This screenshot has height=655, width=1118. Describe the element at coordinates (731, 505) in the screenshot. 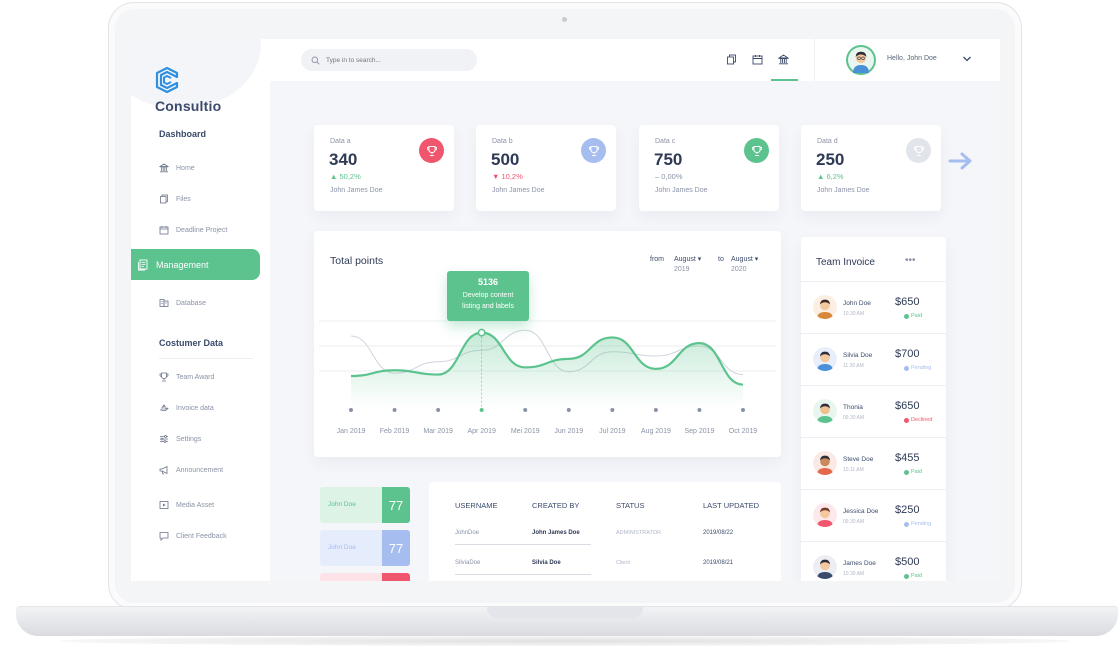

I see `column-header-last-updated: LAST UPDATED` at that location.